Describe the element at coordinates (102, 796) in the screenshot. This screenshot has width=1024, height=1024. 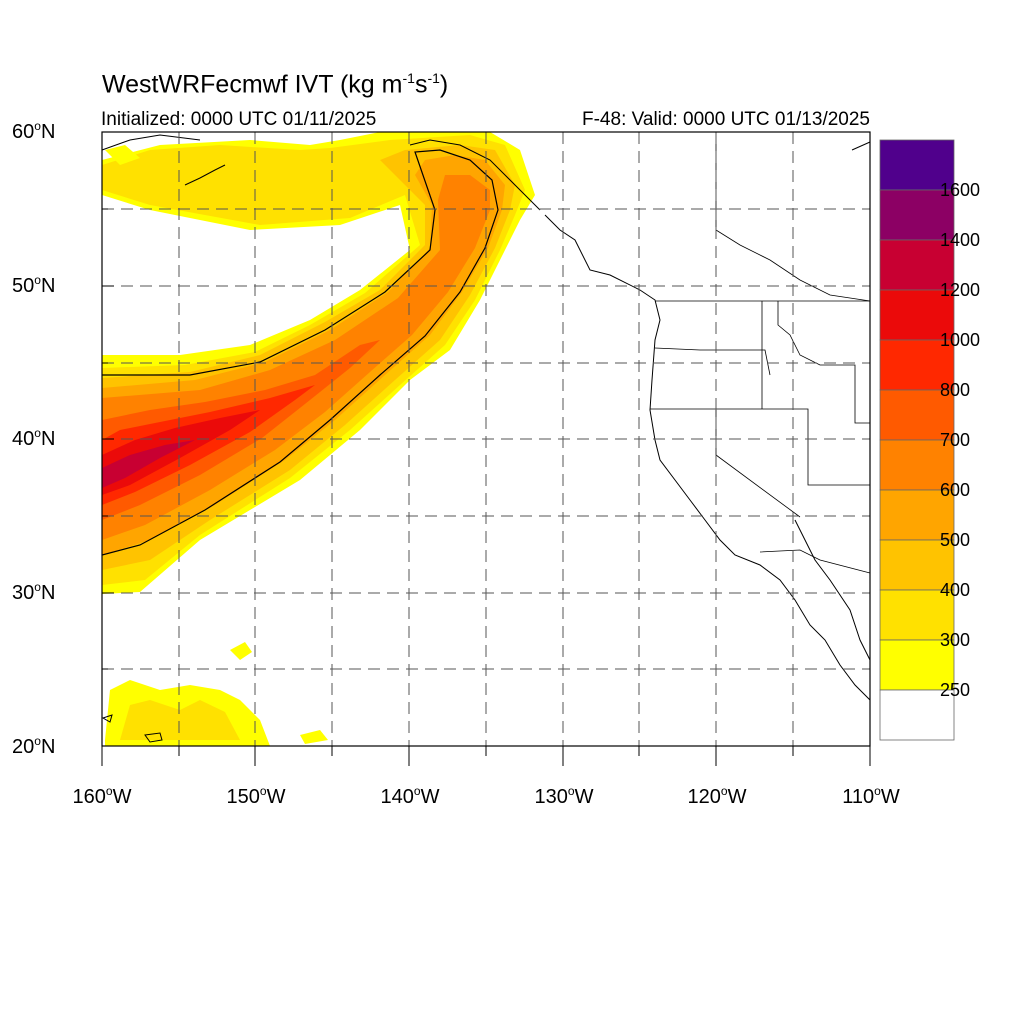
I see `lon-label-160w: 160oW` at that location.